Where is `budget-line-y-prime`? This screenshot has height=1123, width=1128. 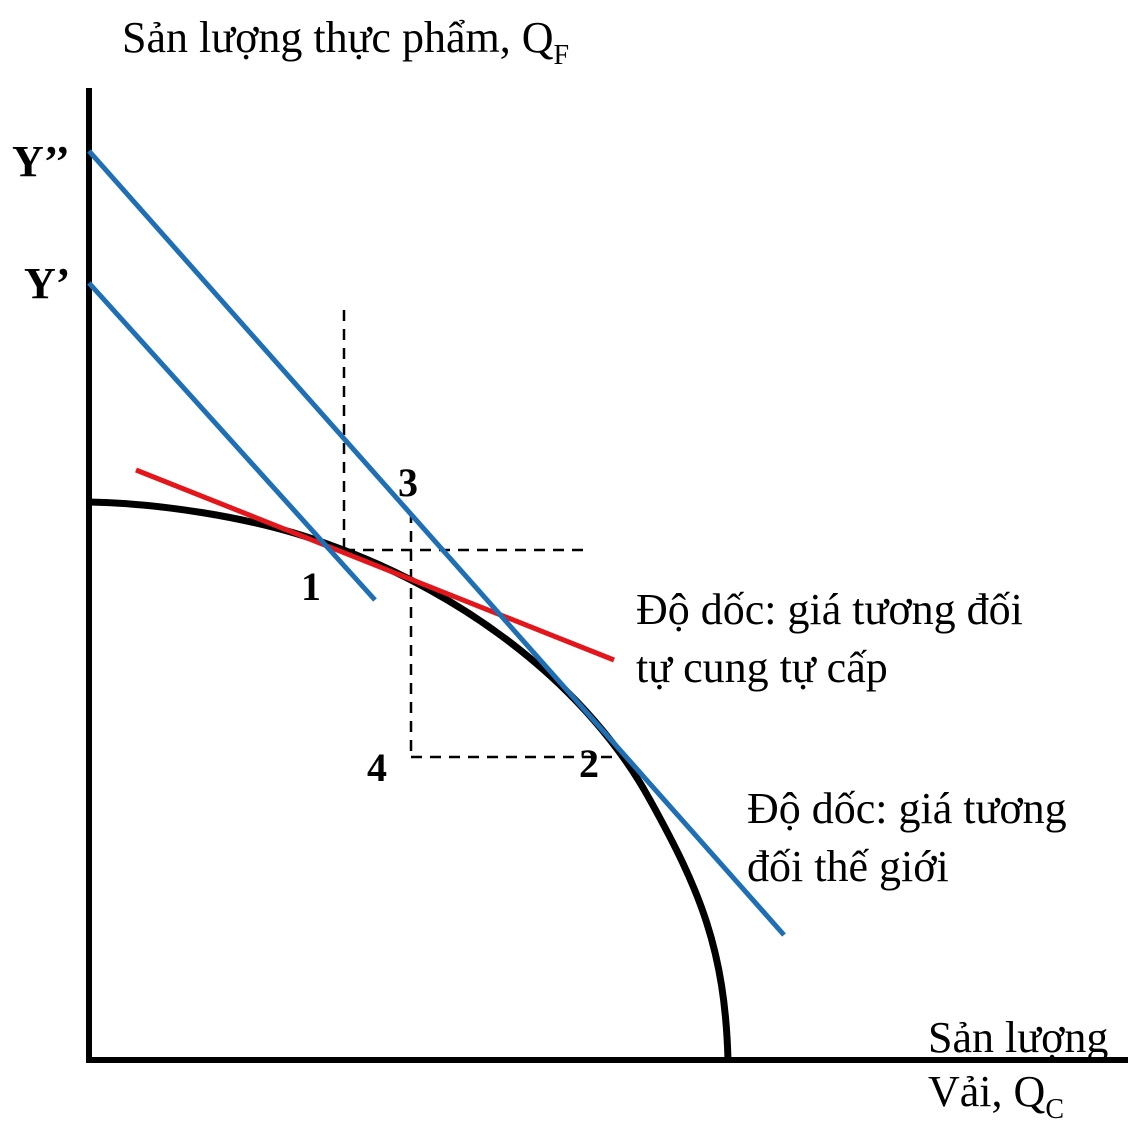 budget-line-y-prime is located at coordinates (232, 441).